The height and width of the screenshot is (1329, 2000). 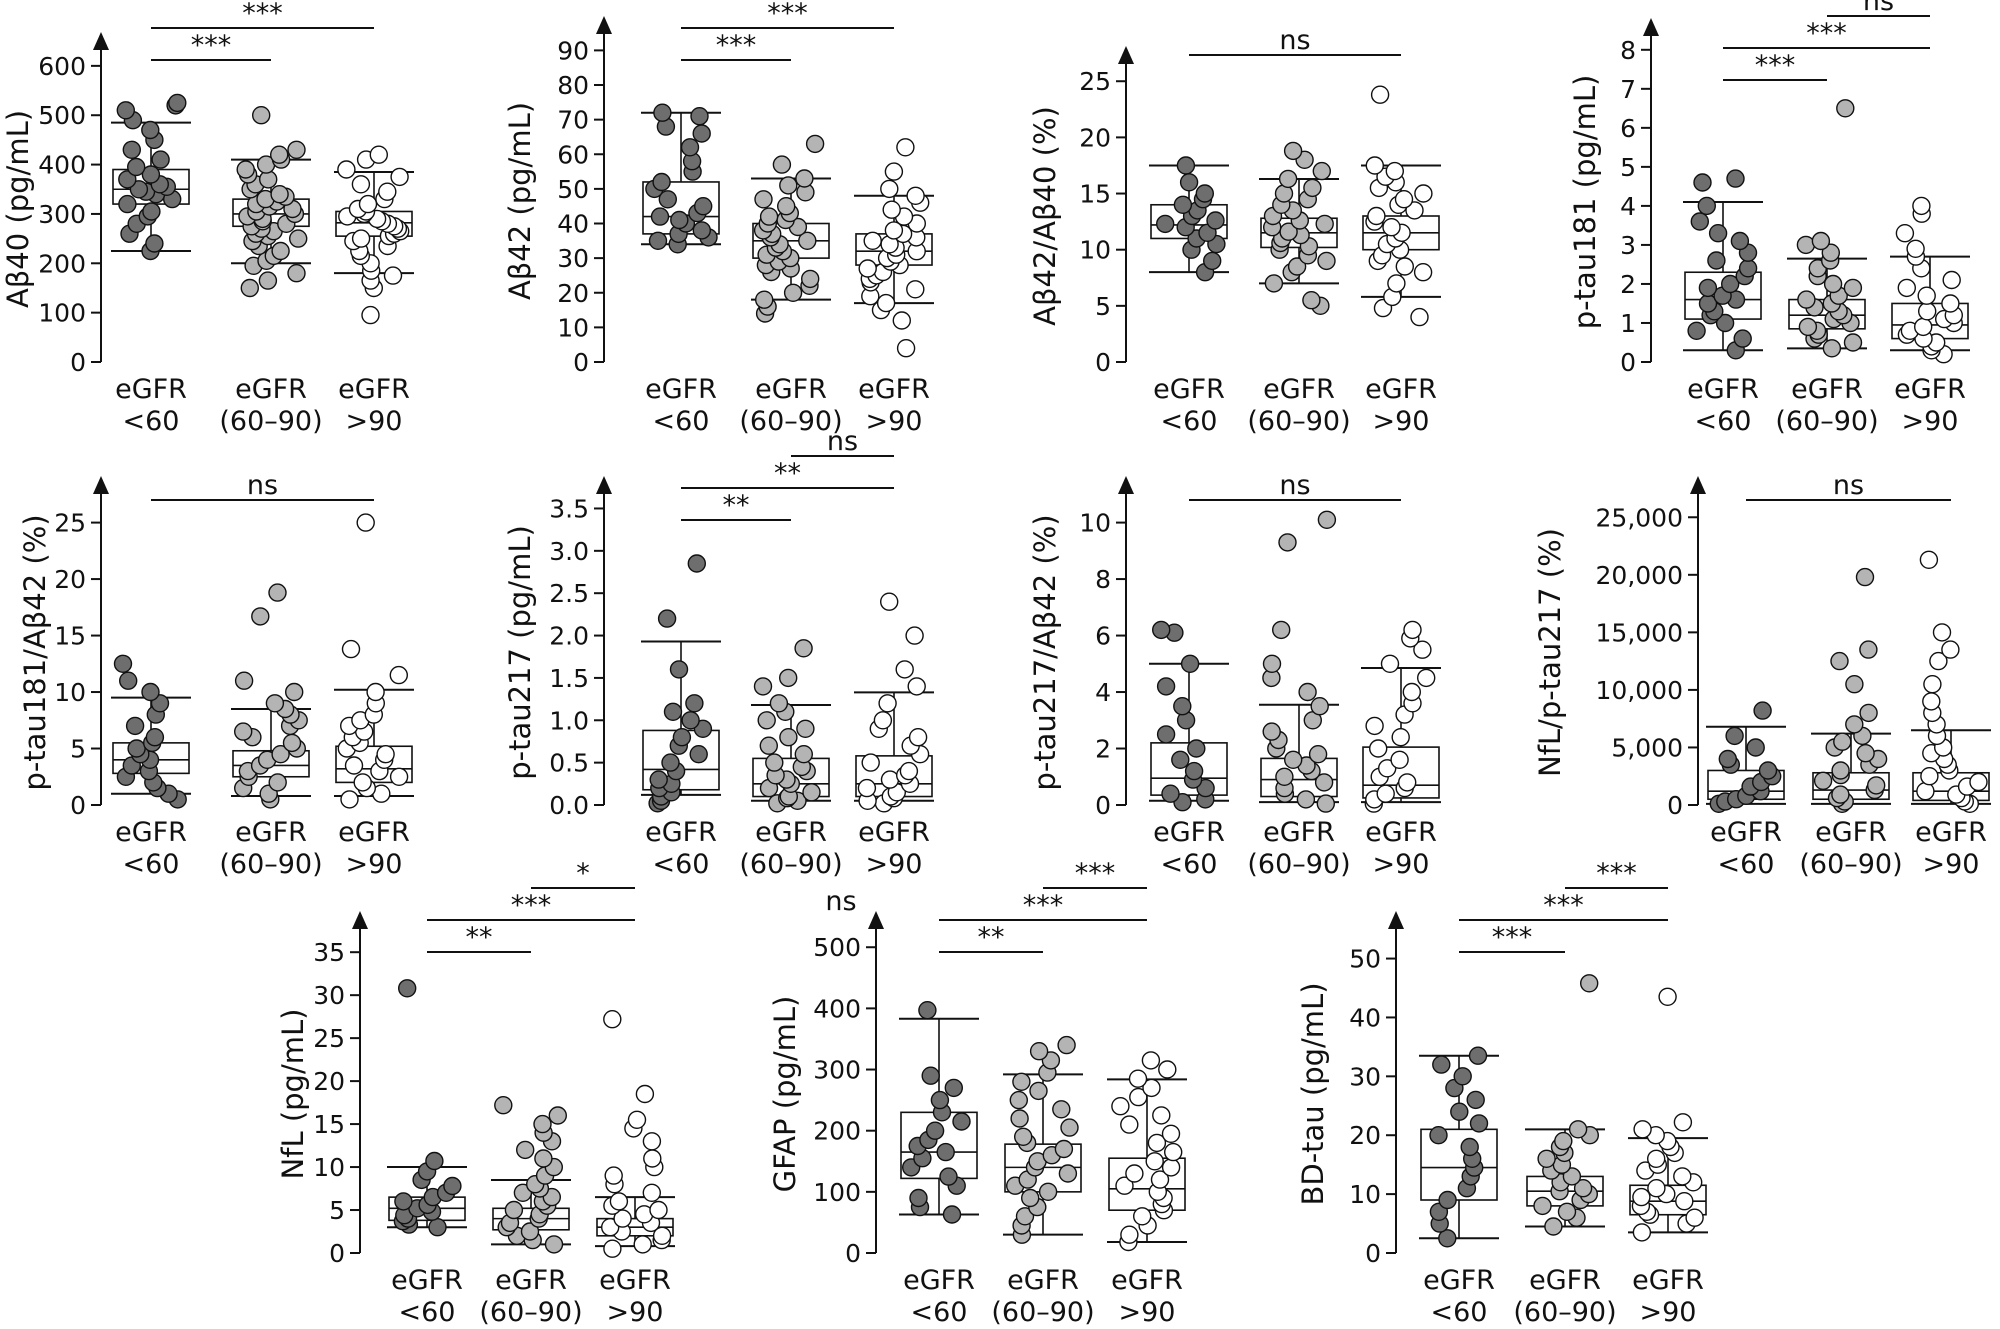 I want to click on significance-label: ns, so click(x=1294, y=40).